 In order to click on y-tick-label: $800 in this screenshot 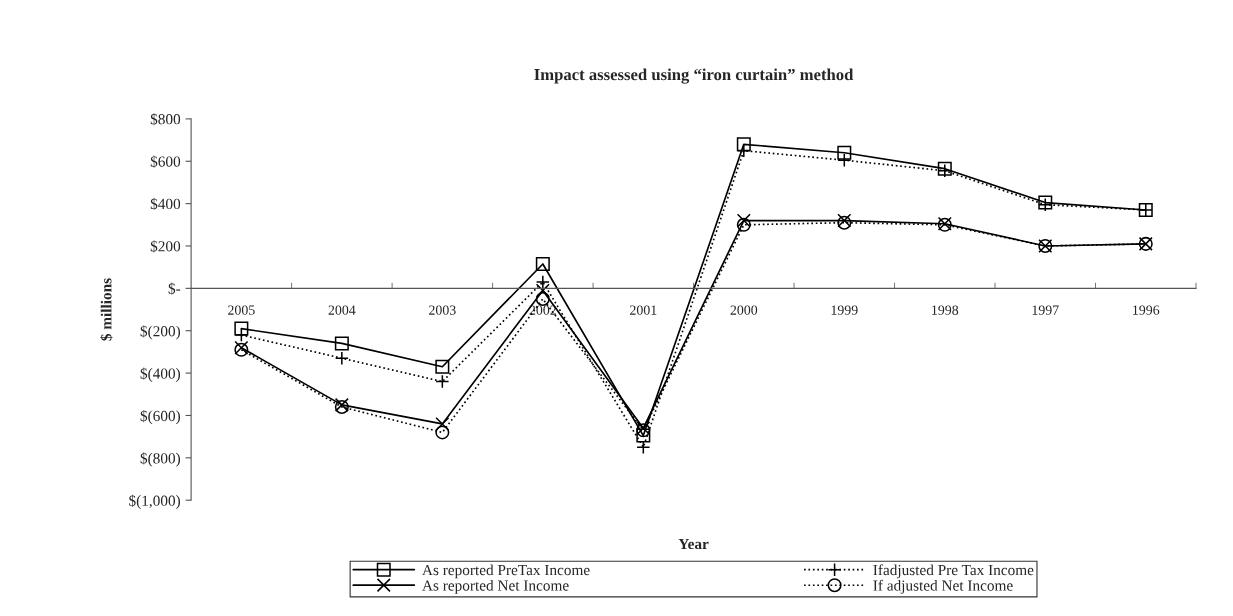, I will do `click(165, 119)`.